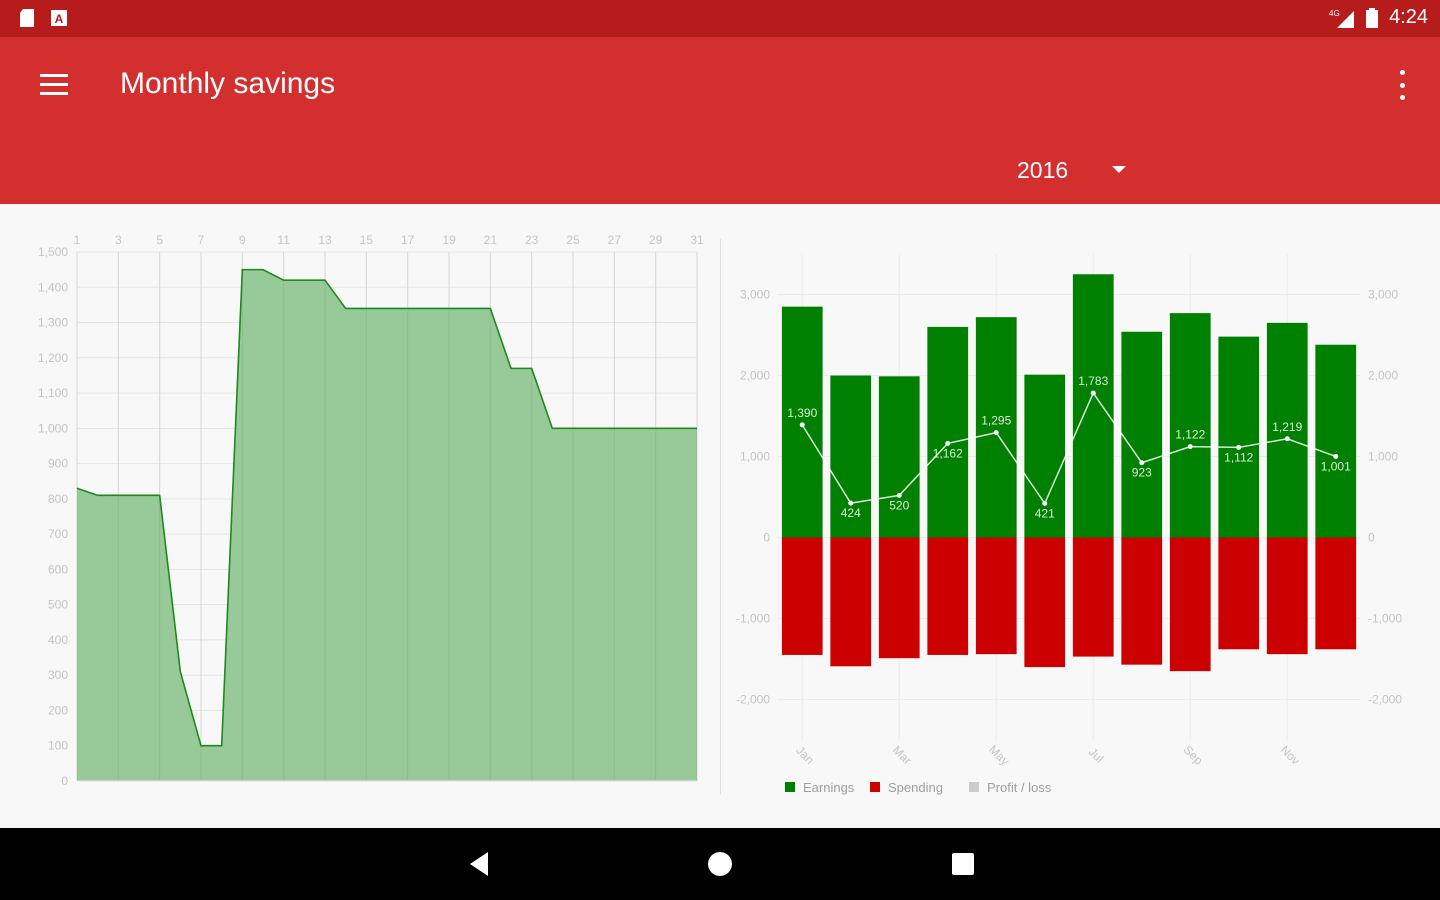 The height and width of the screenshot is (900, 1440). Describe the element at coordinates (53, 428) in the screenshot. I see `y-tick-label: 1,000` at that location.